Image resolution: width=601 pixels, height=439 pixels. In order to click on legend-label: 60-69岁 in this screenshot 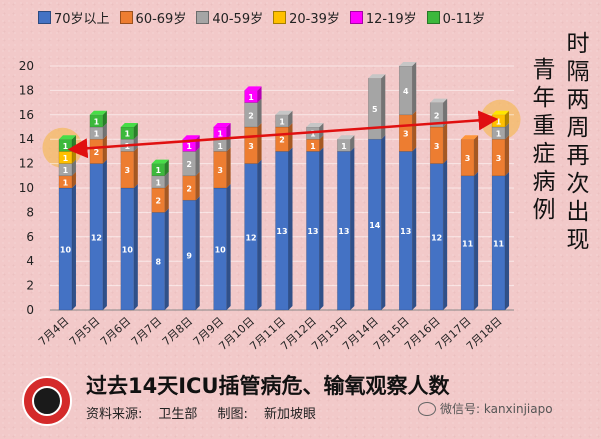, I will do `click(161, 19)`.